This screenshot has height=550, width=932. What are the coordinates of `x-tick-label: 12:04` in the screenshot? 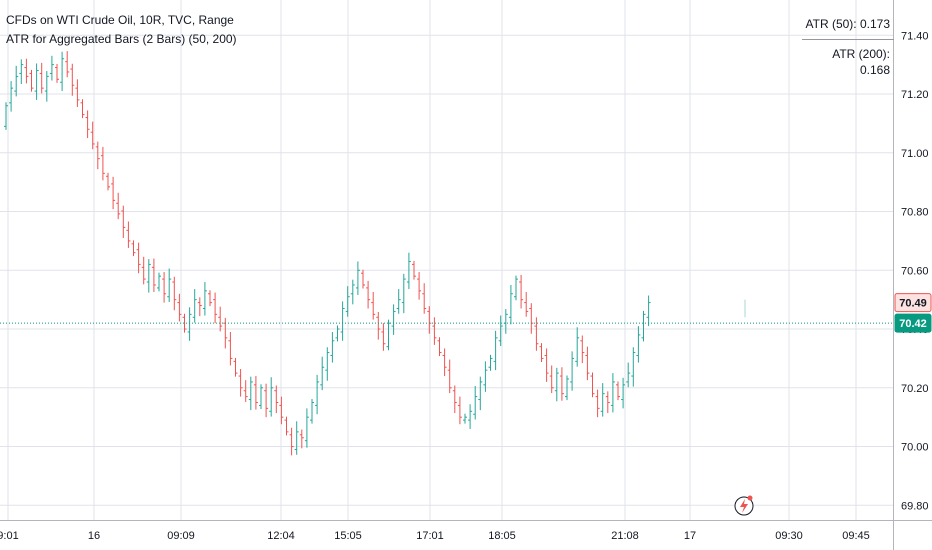 It's located at (281, 536).